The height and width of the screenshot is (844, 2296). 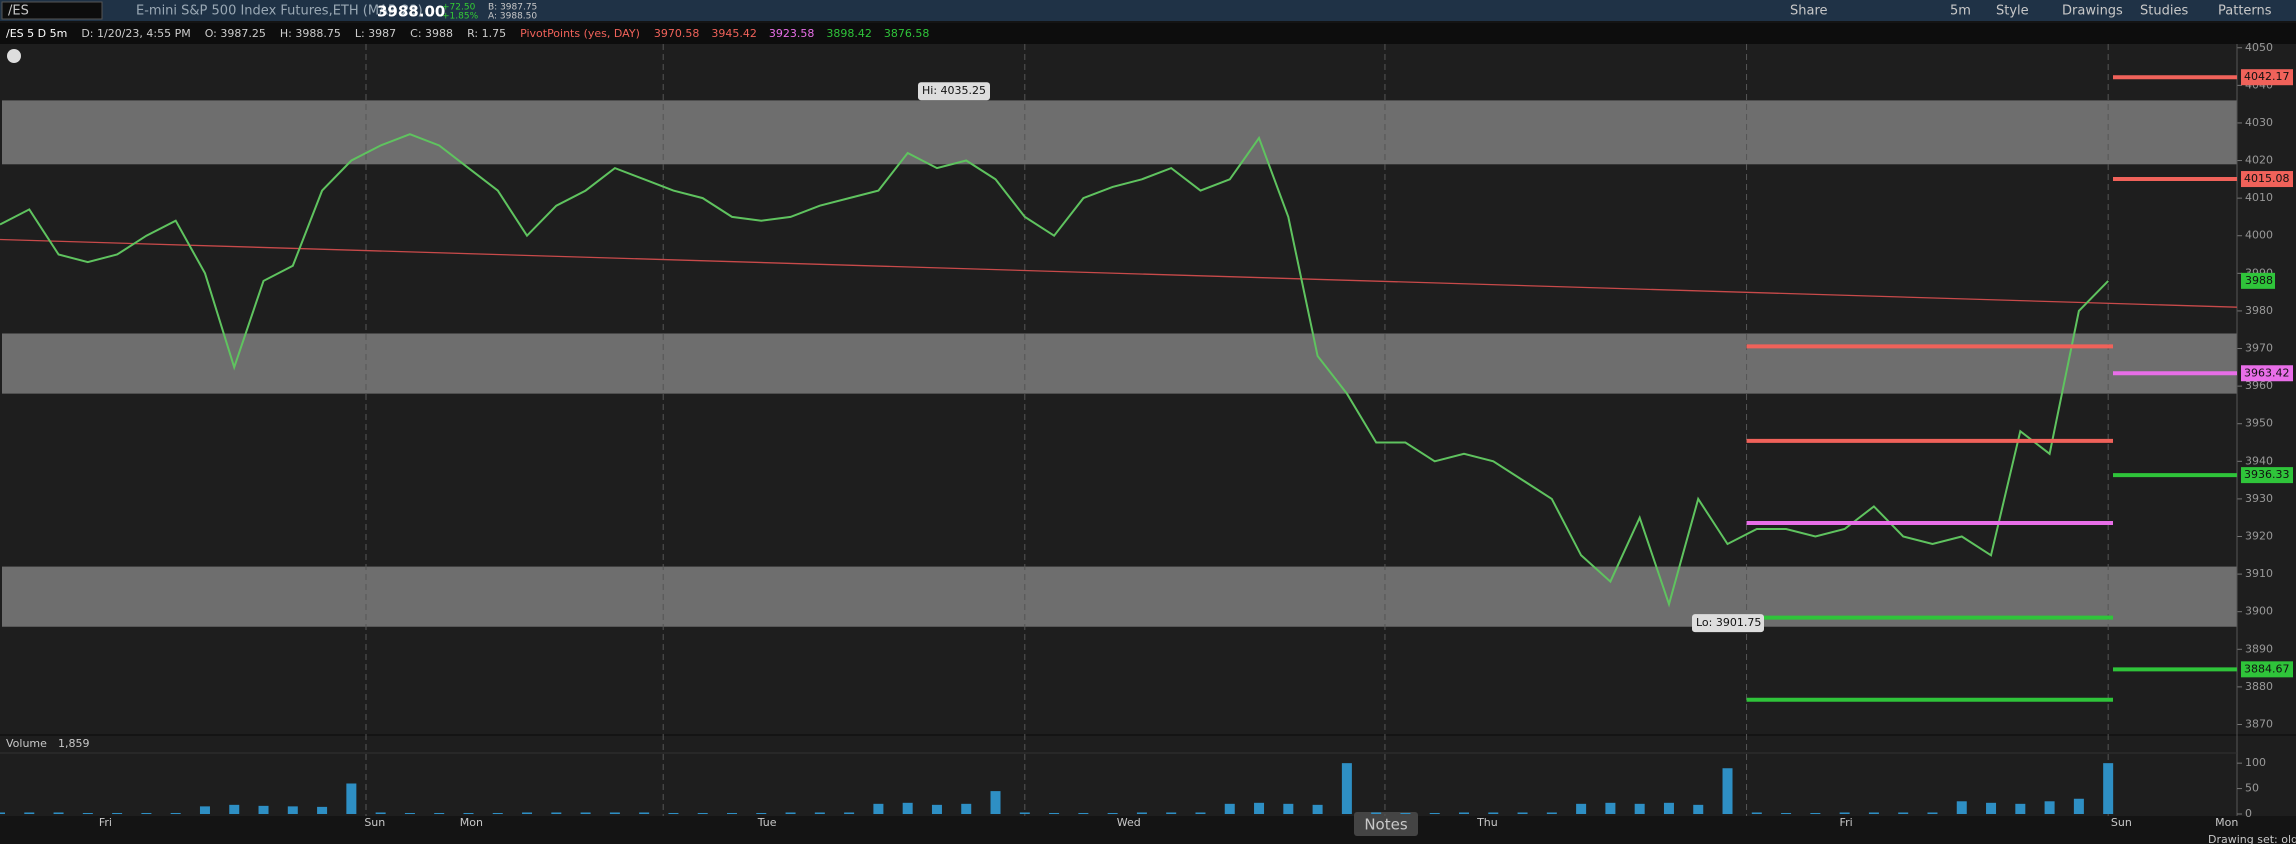 I want to click on annotation: Lo: 3901.75, so click(x=1728, y=622).